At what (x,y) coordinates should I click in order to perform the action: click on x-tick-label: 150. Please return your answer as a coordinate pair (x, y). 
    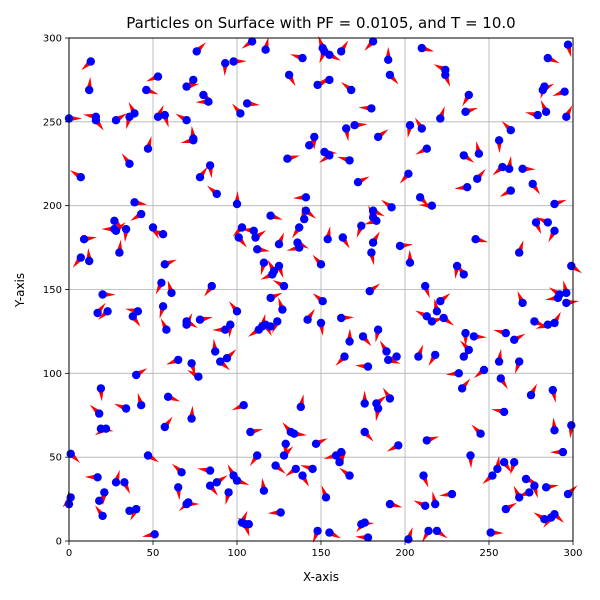
    Looking at the image, I should click on (320, 553).